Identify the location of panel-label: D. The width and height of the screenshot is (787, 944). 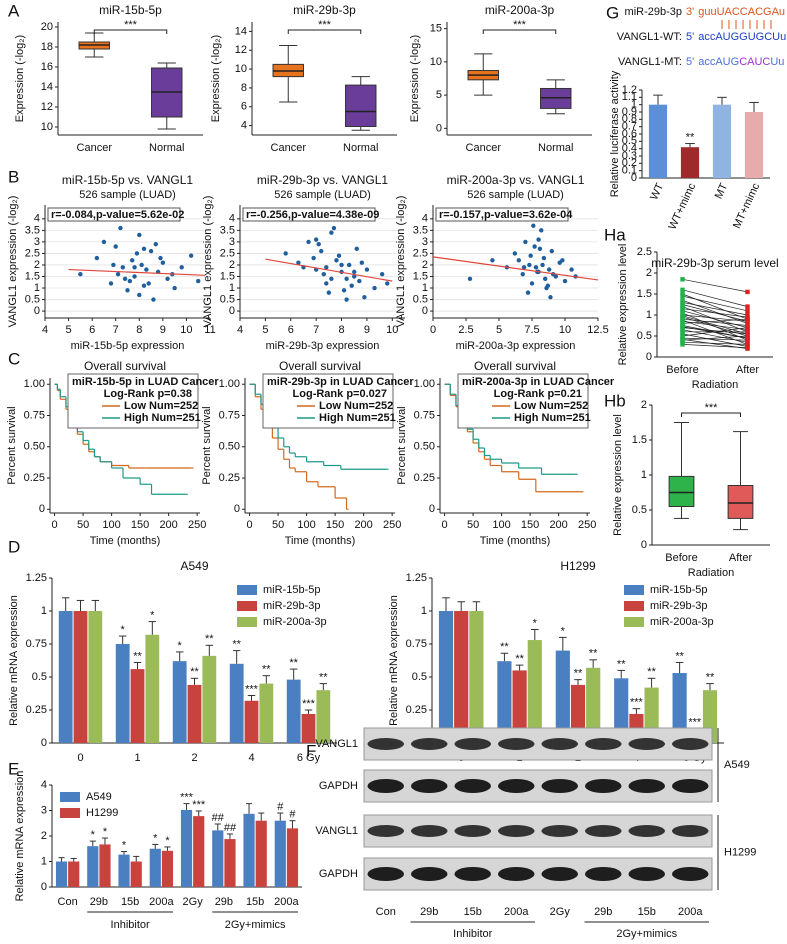
(14, 546).